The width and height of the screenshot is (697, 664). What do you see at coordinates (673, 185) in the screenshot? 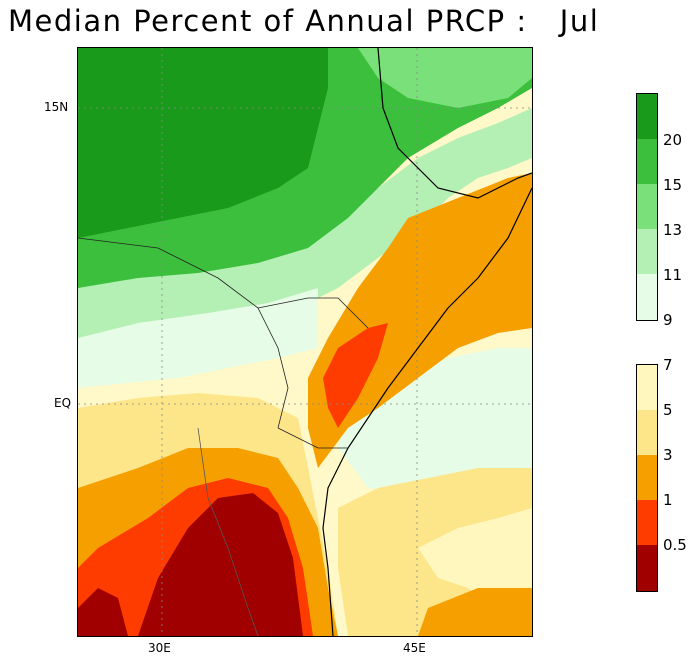
I see `legend-label-15: 15` at bounding box center [673, 185].